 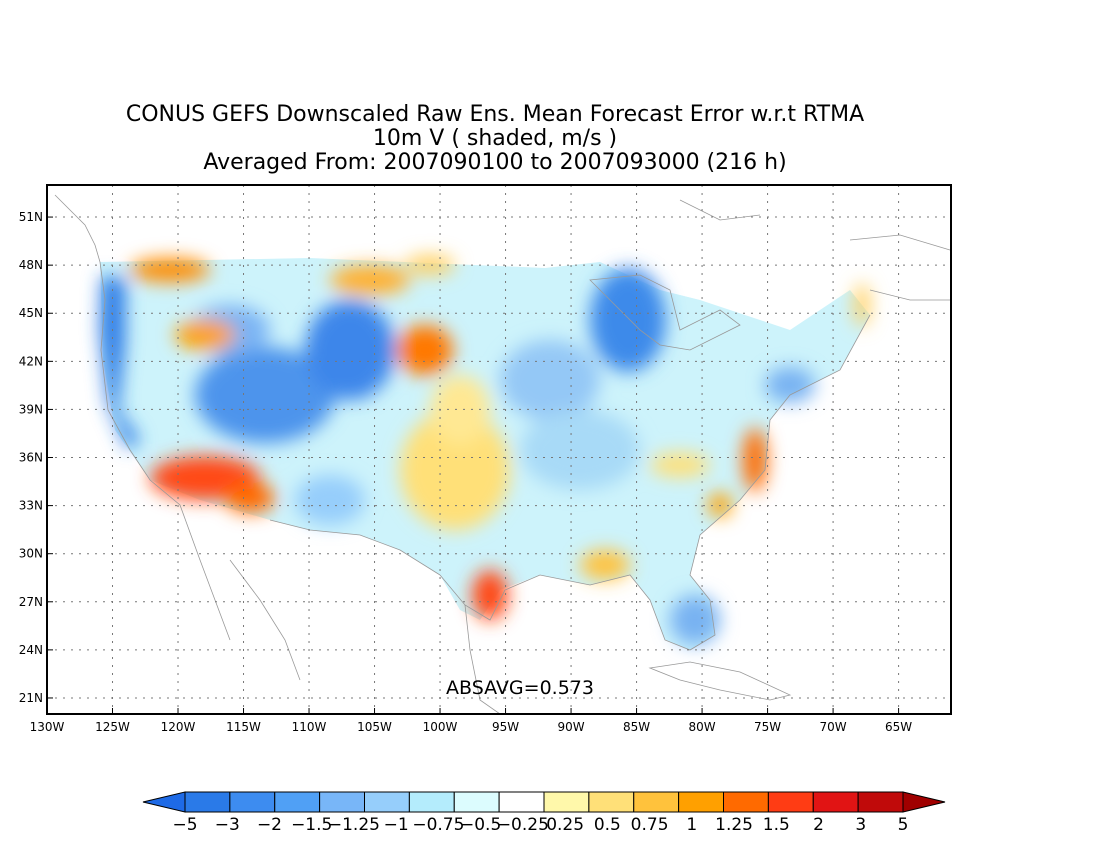 I want to click on south-texas-positive, so click(x=490, y=595).